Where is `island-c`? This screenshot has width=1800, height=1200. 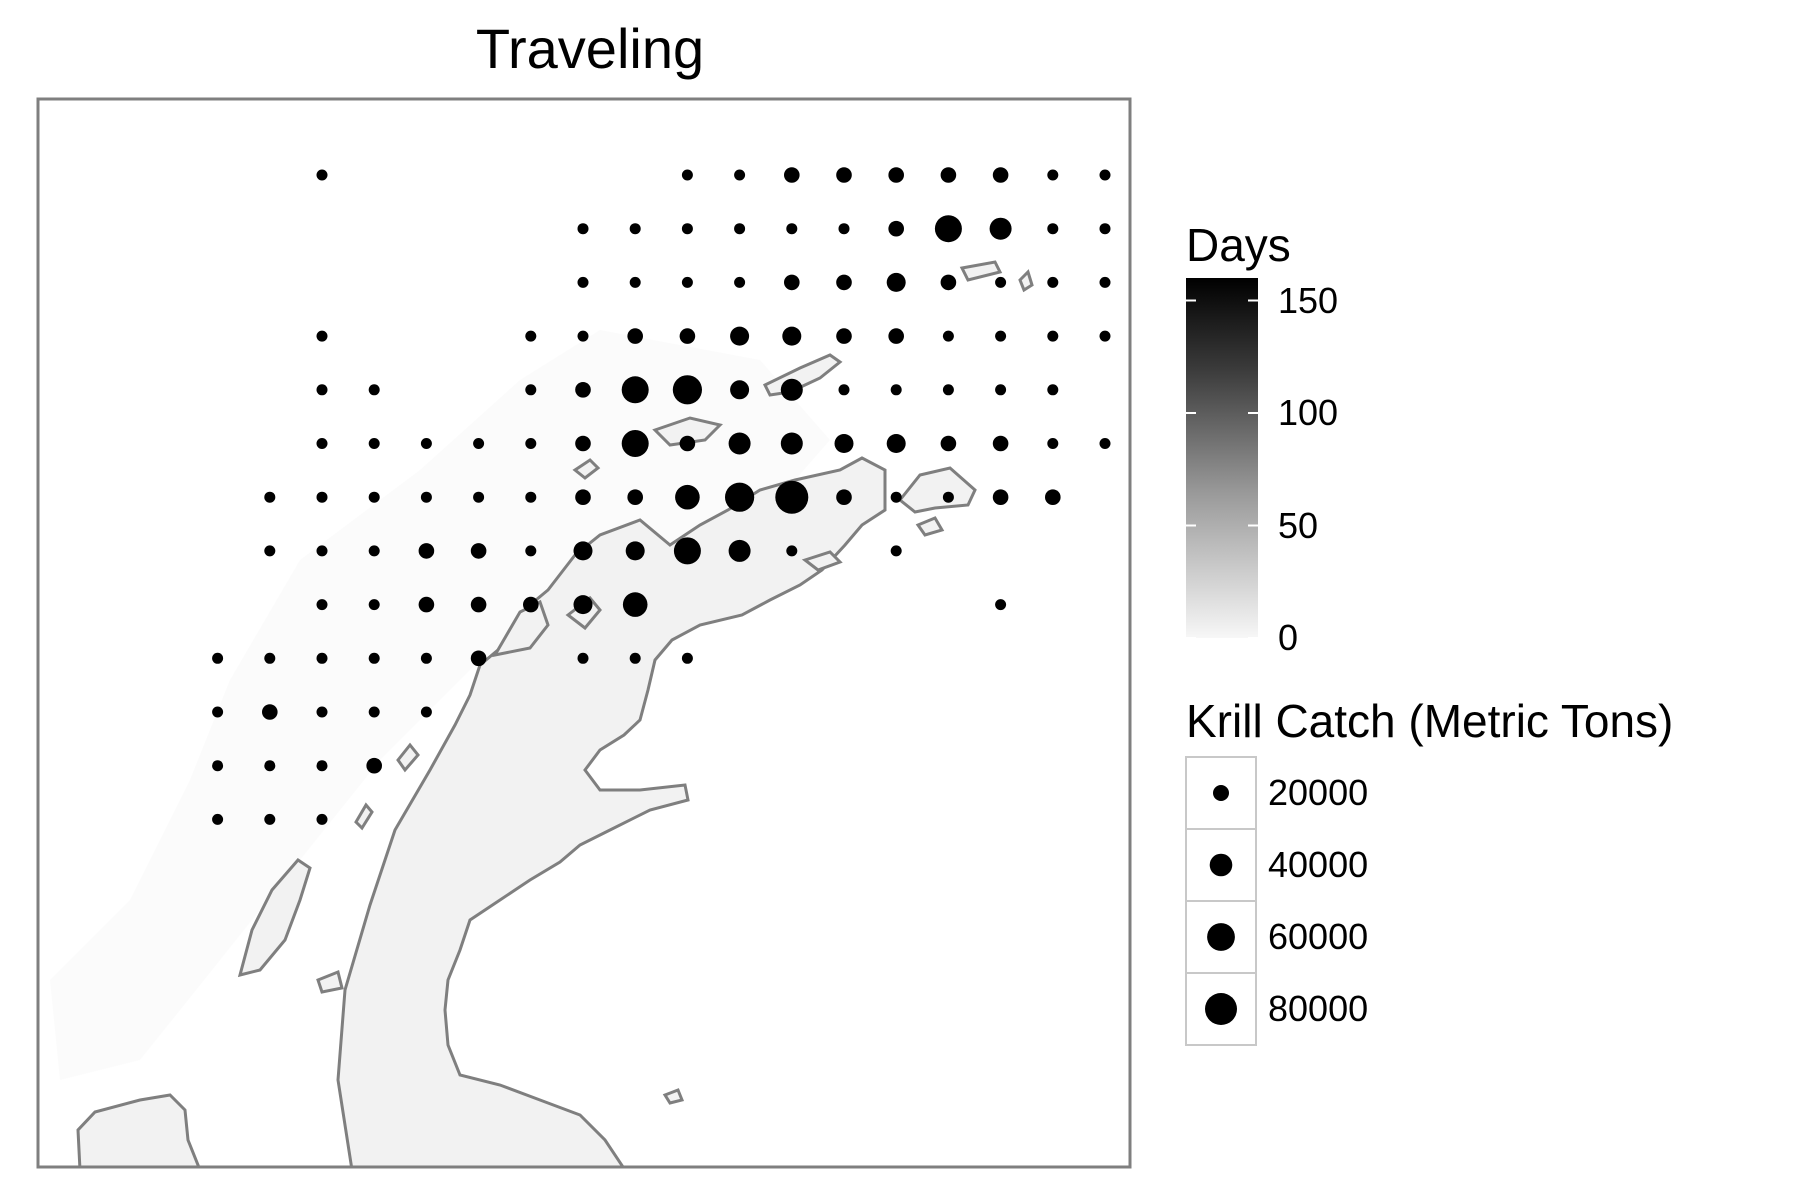
island-c is located at coordinates (364, 816).